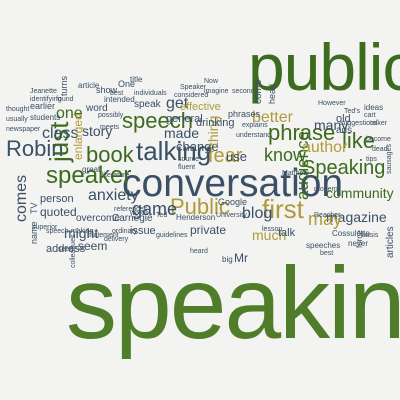 The image size is (400, 400). What do you see at coordinates (200, 107) in the screenshot?
I see `word-effective: effective` at bounding box center [200, 107].